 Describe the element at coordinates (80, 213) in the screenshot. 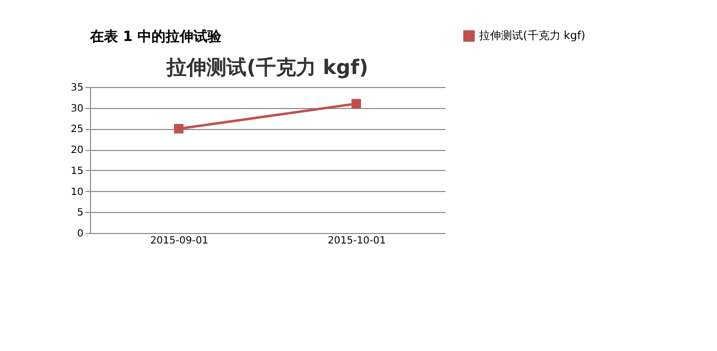

I see `y-tick-label: 5` at that location.